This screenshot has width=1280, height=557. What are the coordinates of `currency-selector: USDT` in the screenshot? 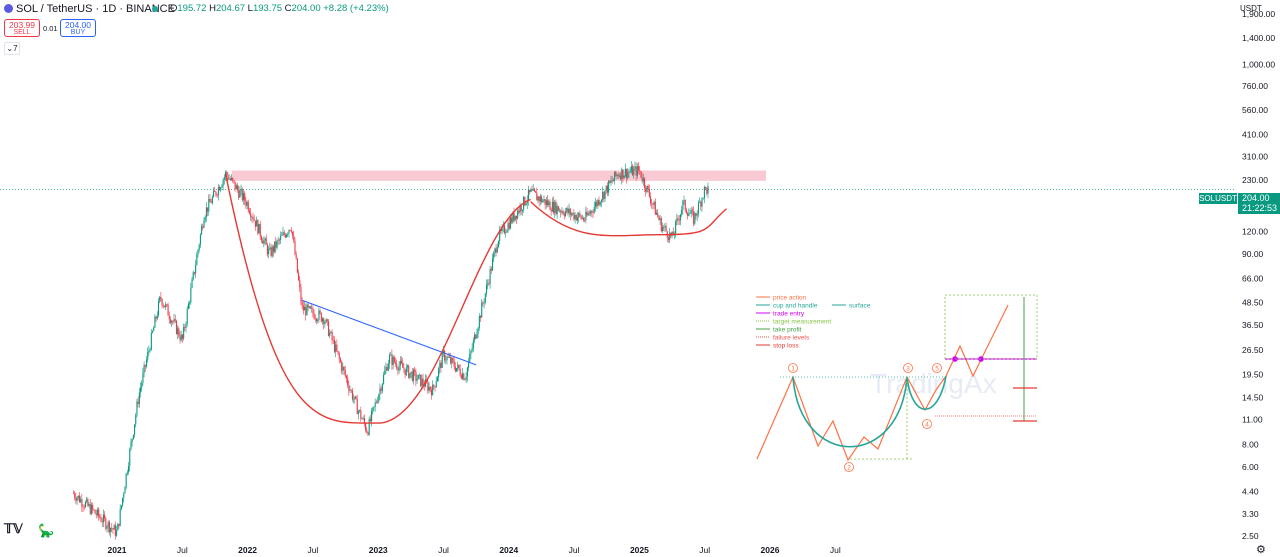 It's located at (1251, 8).